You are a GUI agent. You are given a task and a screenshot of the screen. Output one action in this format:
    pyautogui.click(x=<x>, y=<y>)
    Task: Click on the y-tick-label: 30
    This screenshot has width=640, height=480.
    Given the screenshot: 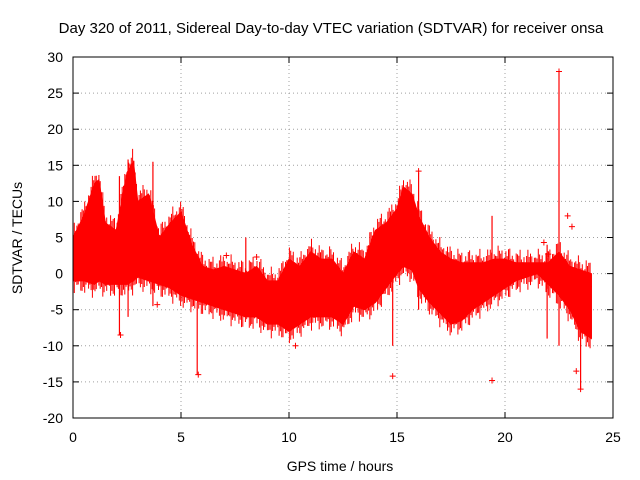 What is the action you would take?
    pyautogui.click(x=55, y=57)
    